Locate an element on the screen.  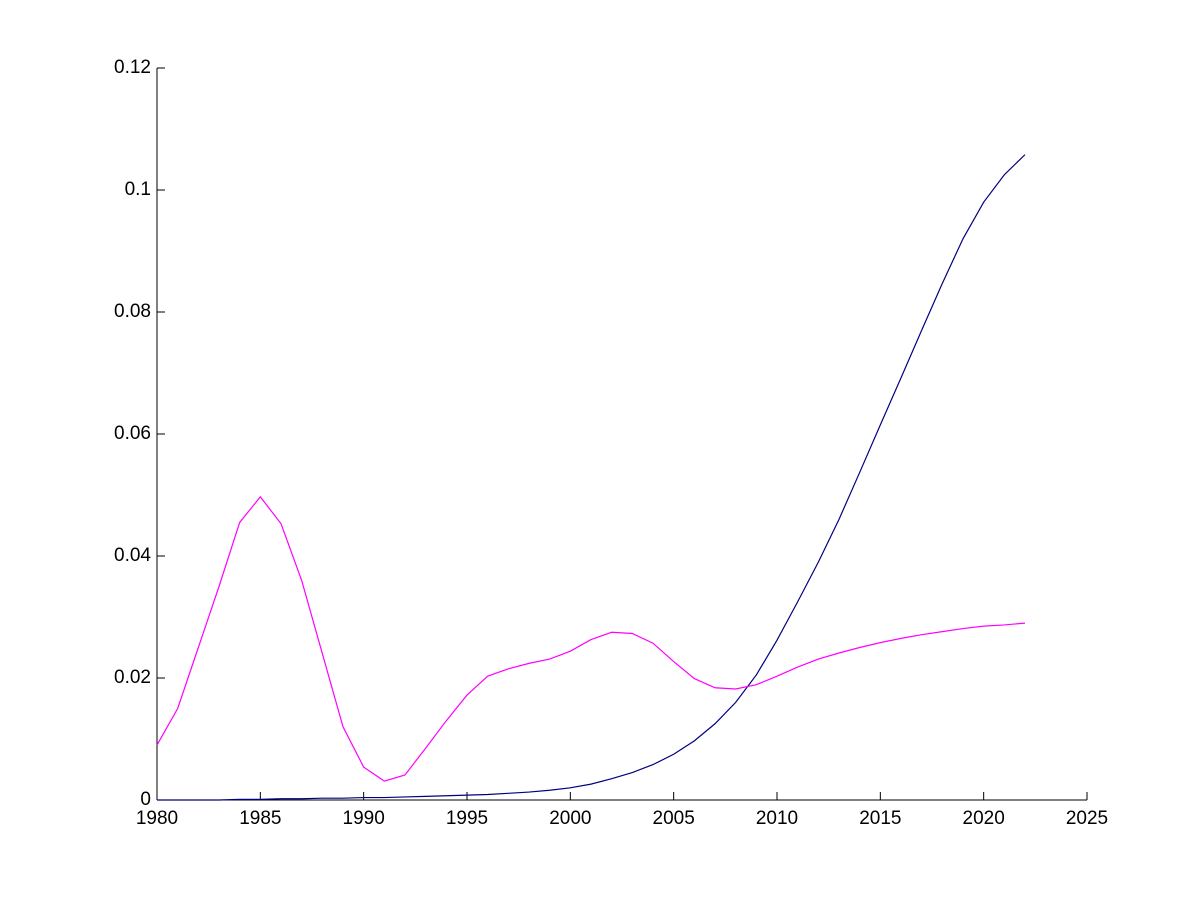
y-tick-label: 0.04 is located at coordinates (132, 555).